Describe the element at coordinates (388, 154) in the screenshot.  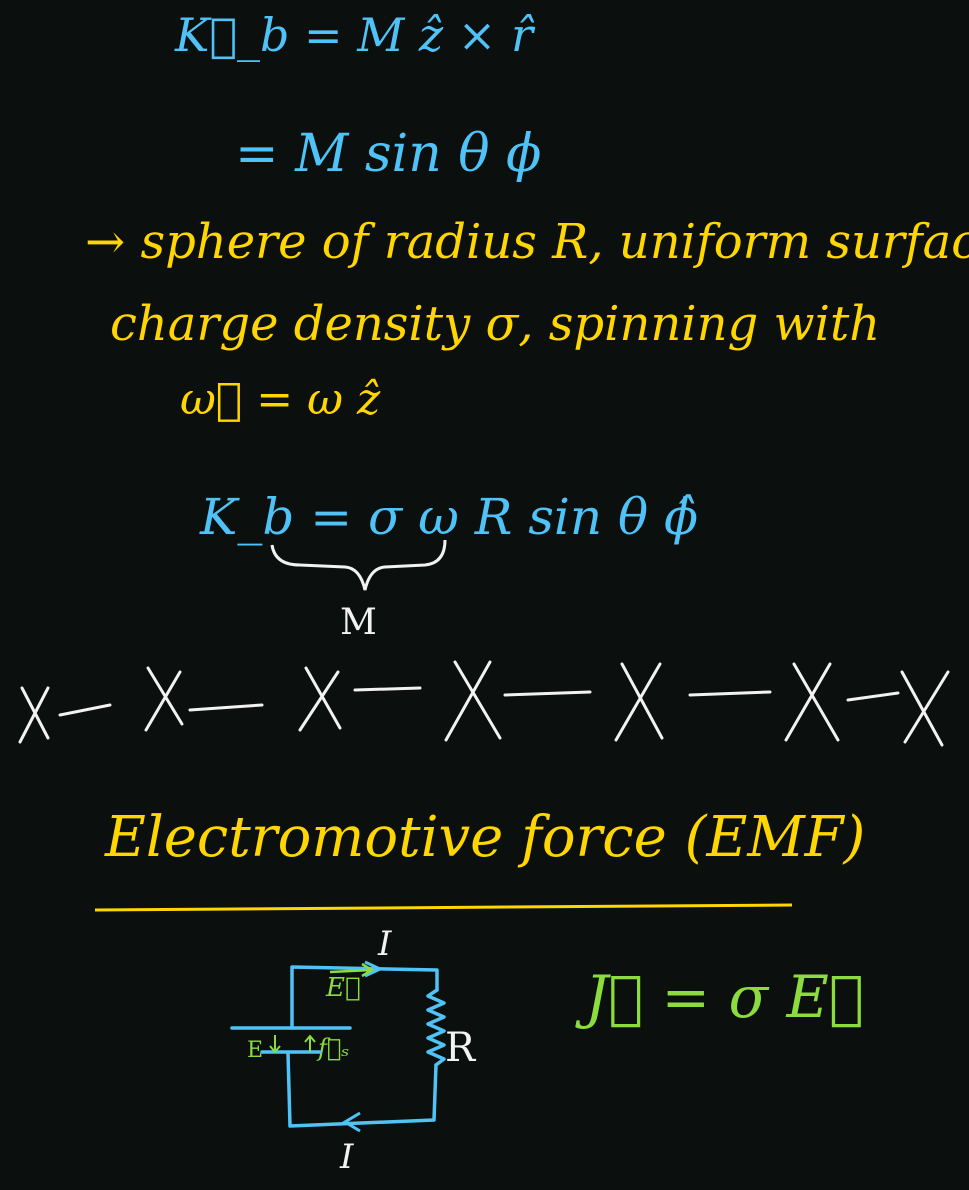
I see `bound-current-sin-theta: = M sin θ ϕ` at that location.